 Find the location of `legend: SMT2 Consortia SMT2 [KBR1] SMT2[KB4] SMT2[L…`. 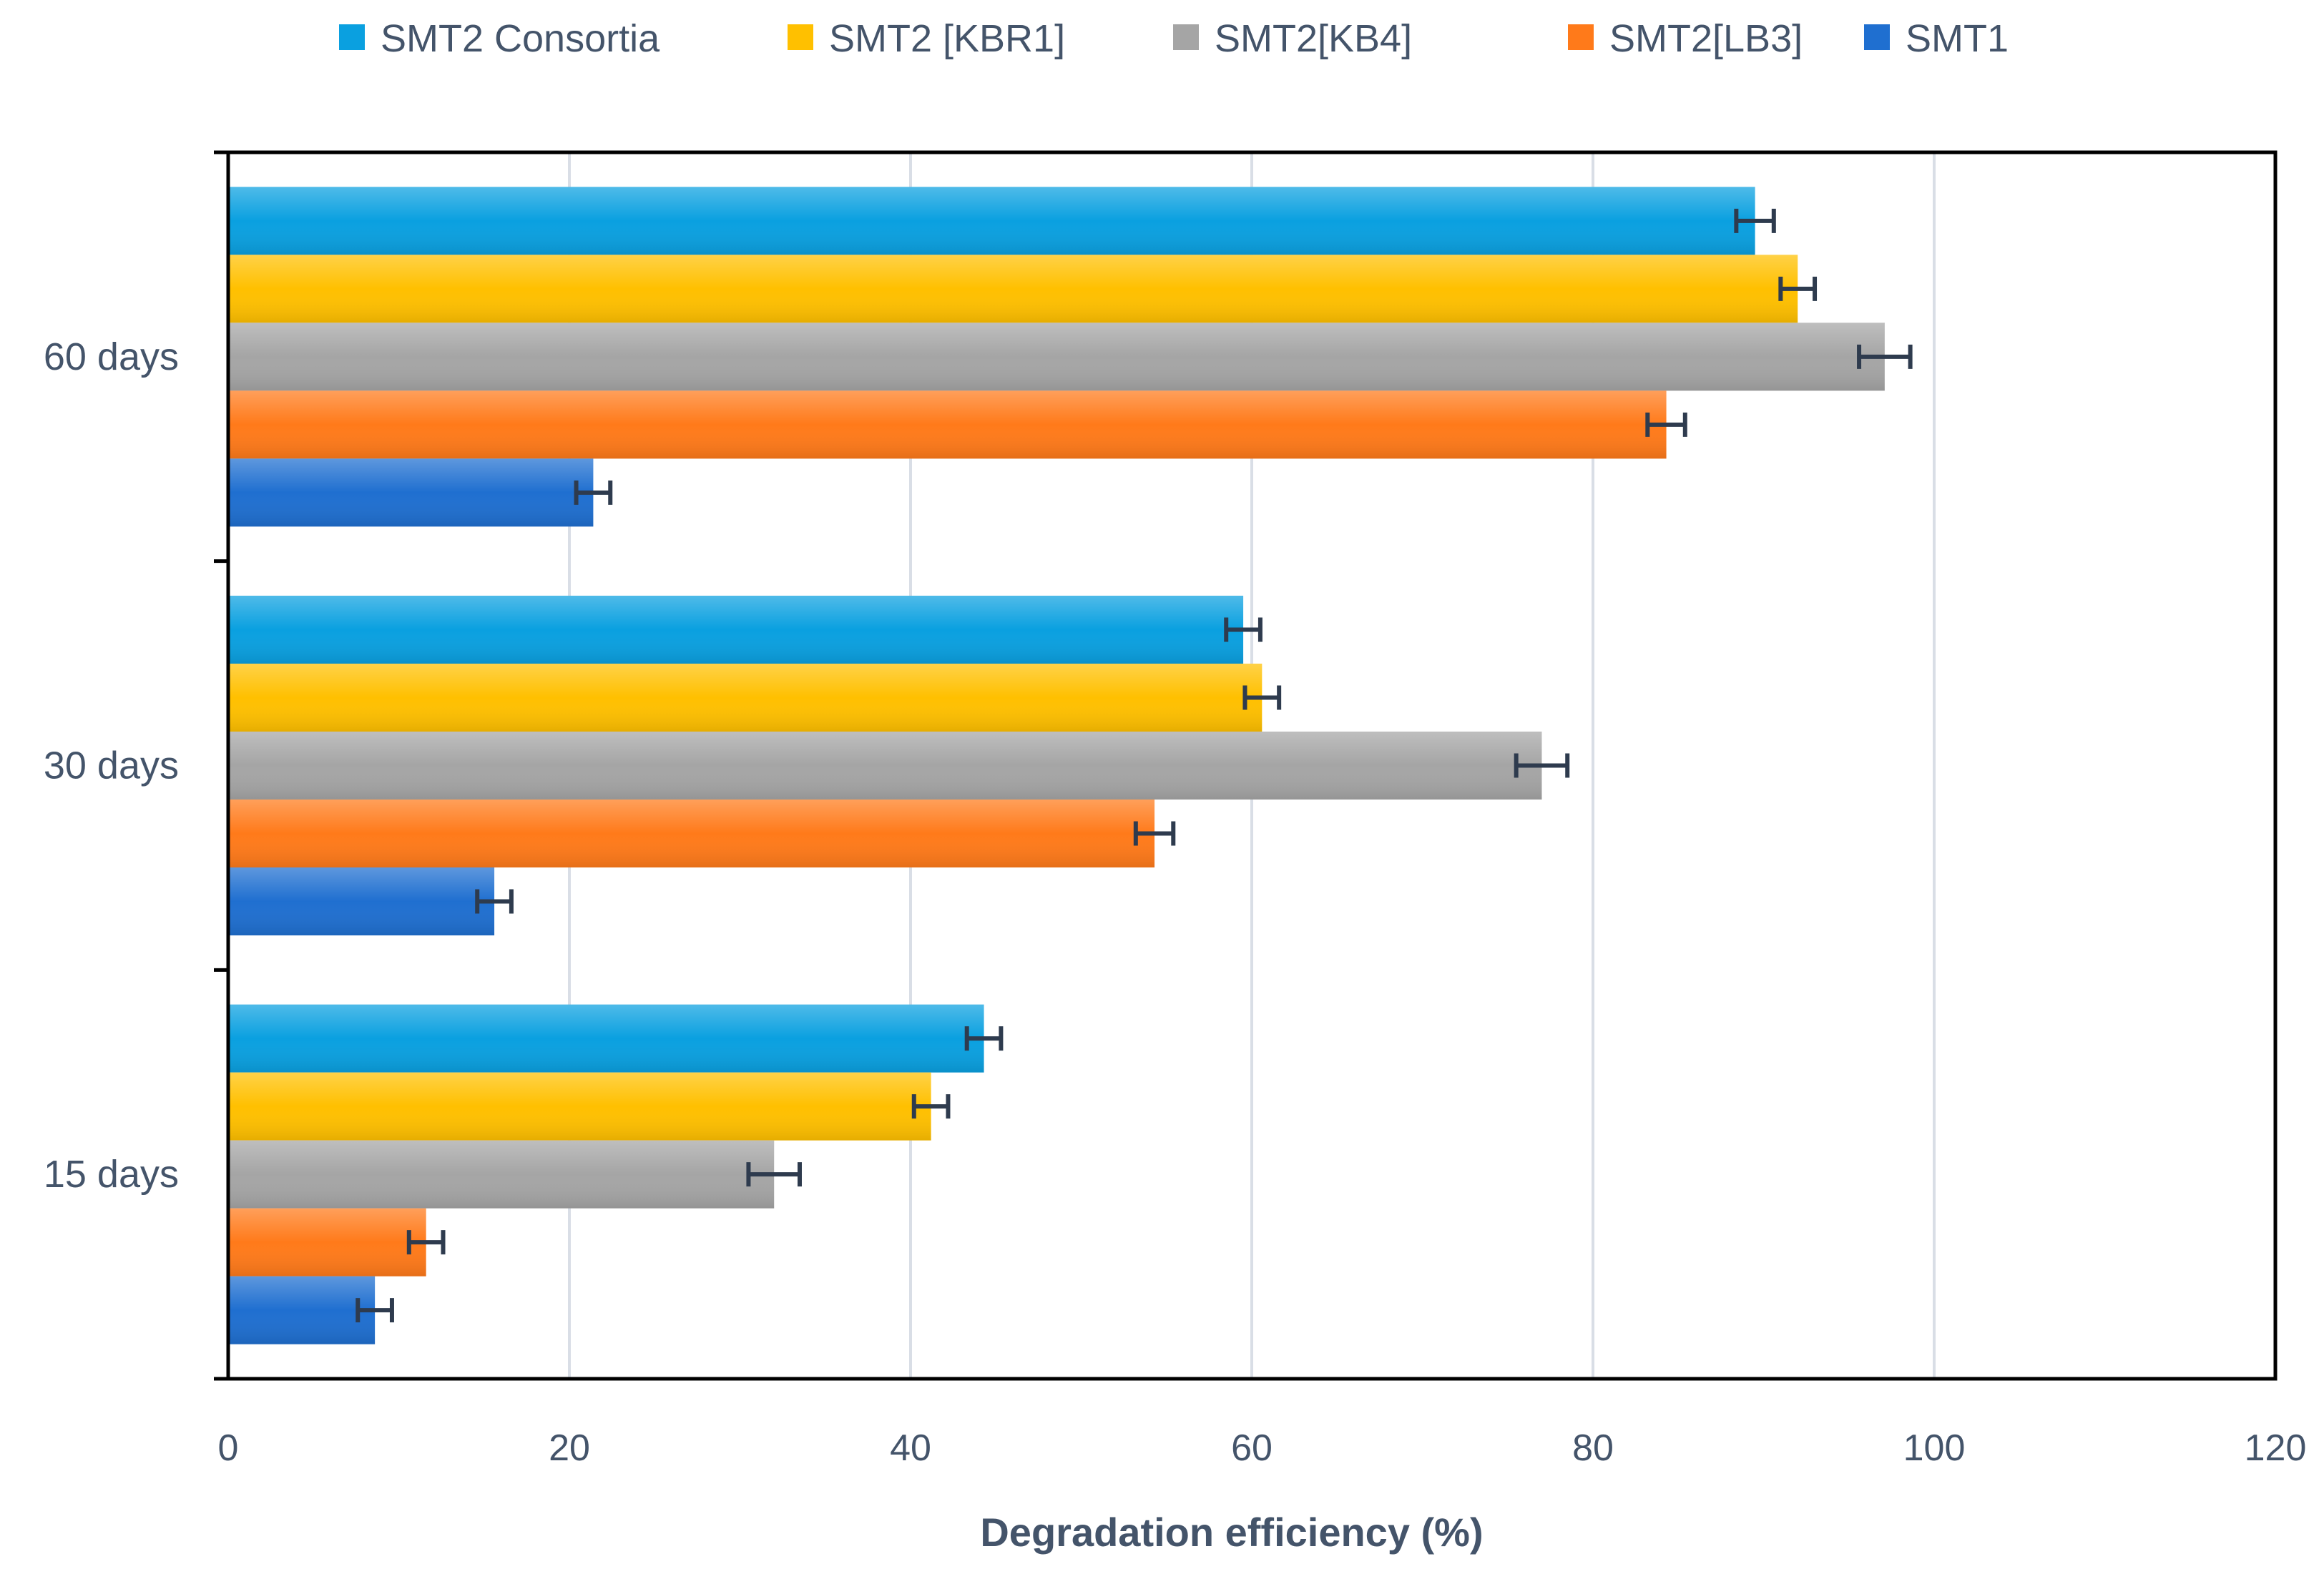

legend: SMT2 Consortia SMT2 [KBR1] SMT2[KB4] SMT2[L… is located at coordinates (1174, 38).